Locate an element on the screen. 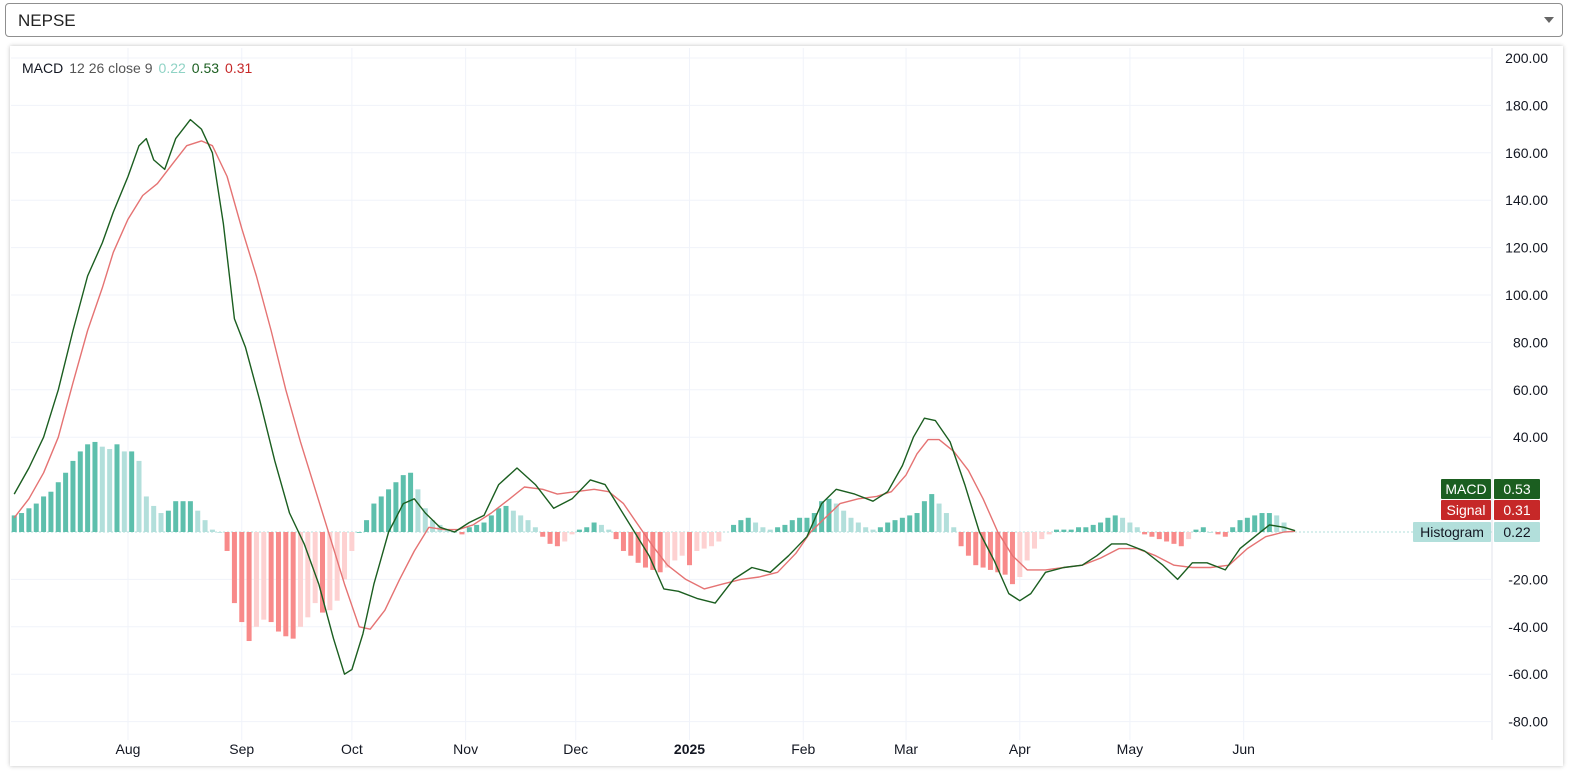 This screenshot has height=773, width=1573. y-tick-label: 60.00 is located at coordinates (1530, 390).